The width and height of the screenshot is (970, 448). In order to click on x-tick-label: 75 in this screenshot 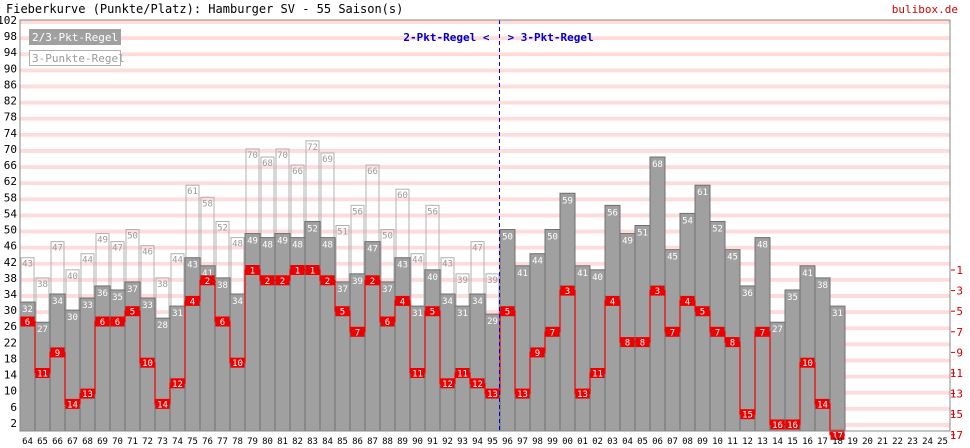, I will do `click(192, 442)`.